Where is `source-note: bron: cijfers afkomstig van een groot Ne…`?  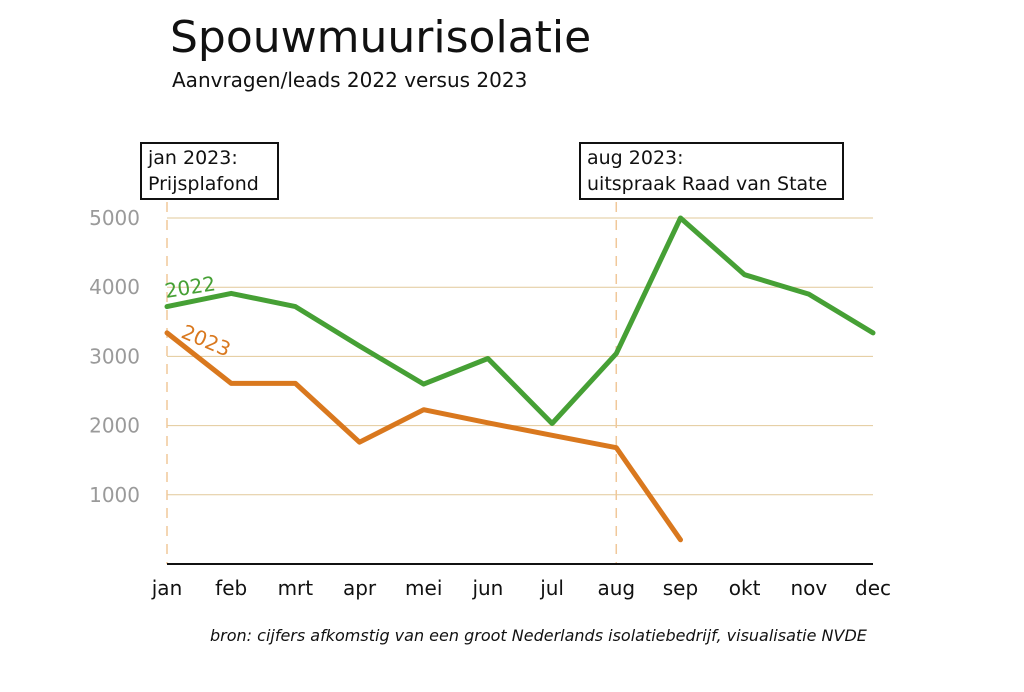 source-note: bron: cijfers afkomstig van een groot Ne… is located at coordinates (538, 635).